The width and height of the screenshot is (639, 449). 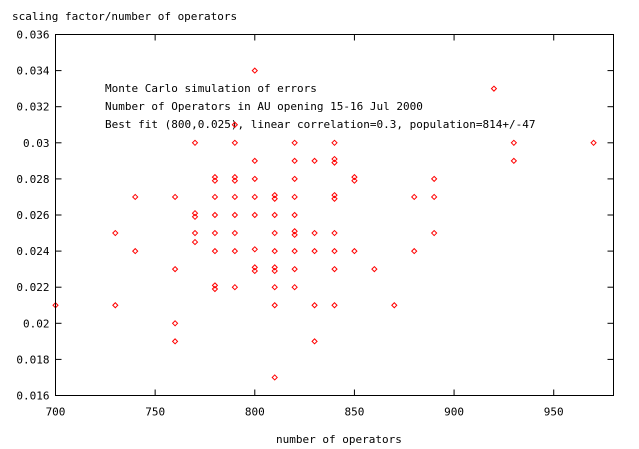 I want to click on x-tick-label: 850, so click(x=354, y=412).